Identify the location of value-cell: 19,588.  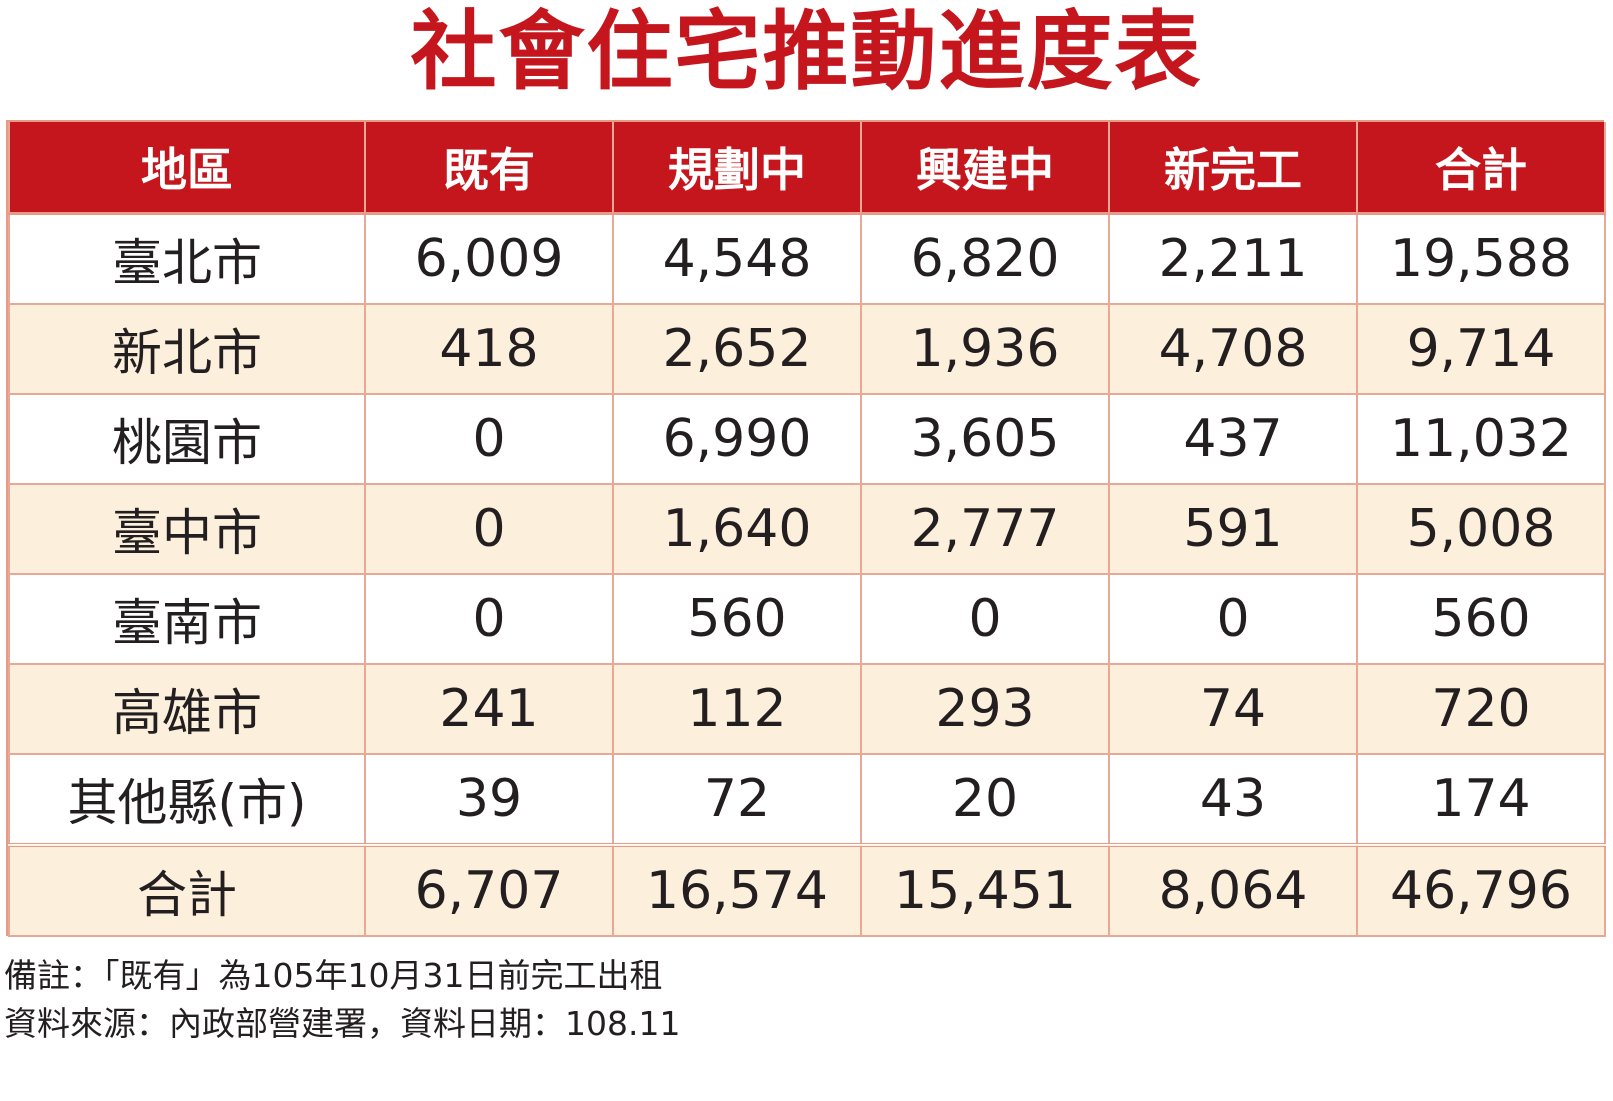
(1481, 259).